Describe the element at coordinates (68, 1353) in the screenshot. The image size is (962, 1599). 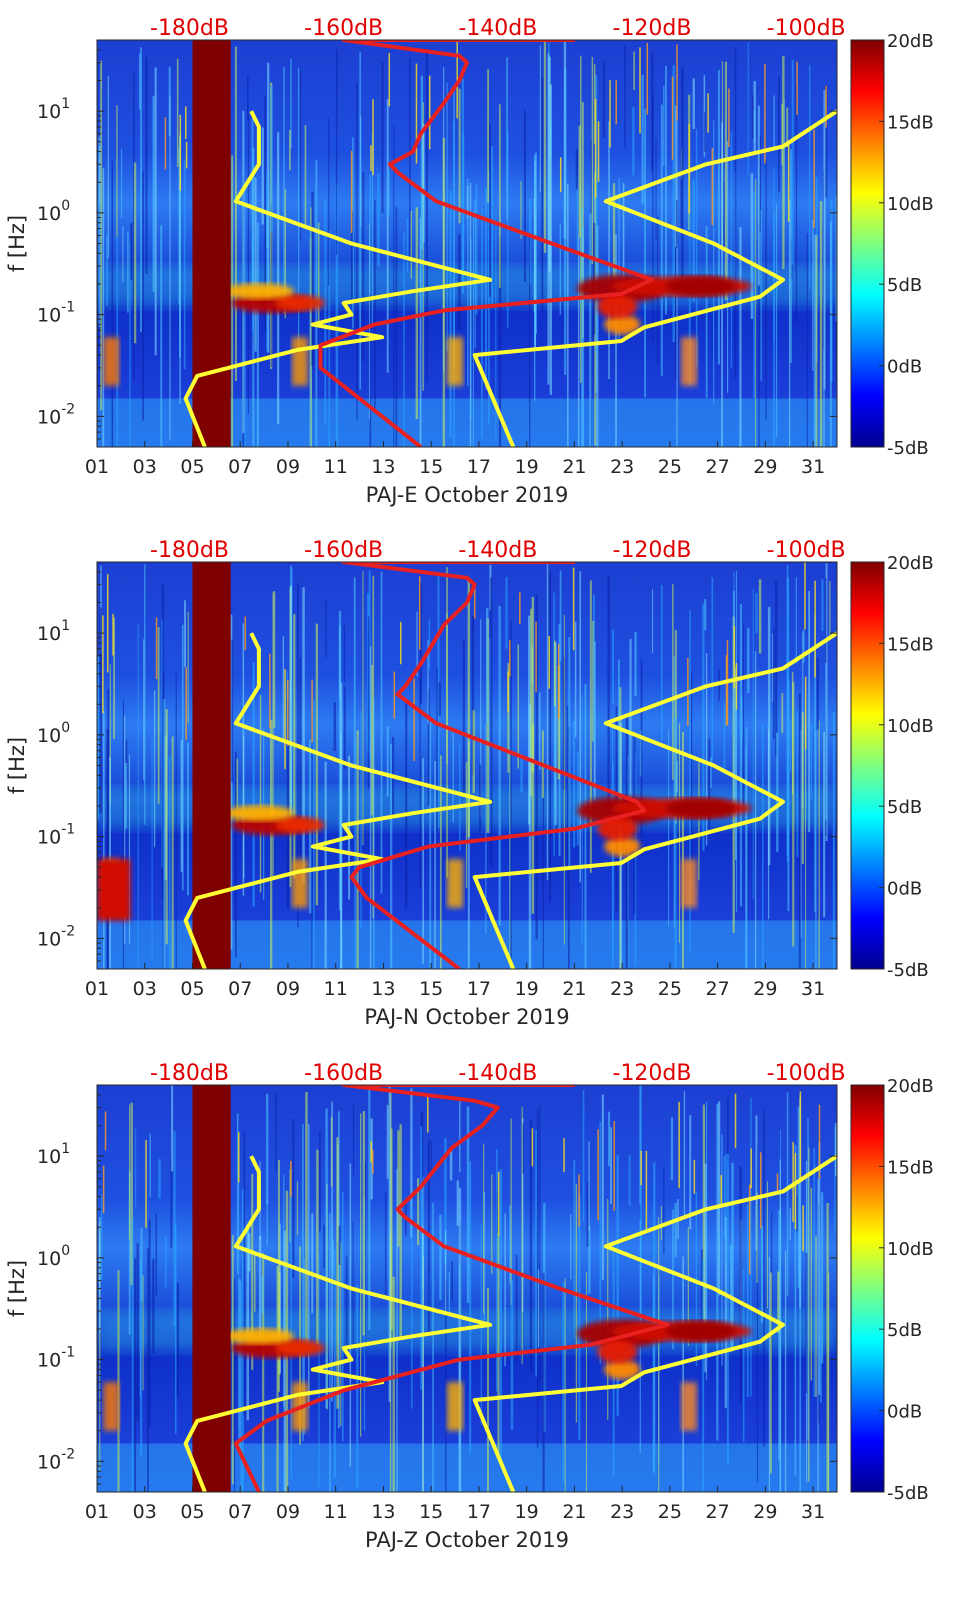
I see `y-tick-exponent: -1` at that location.